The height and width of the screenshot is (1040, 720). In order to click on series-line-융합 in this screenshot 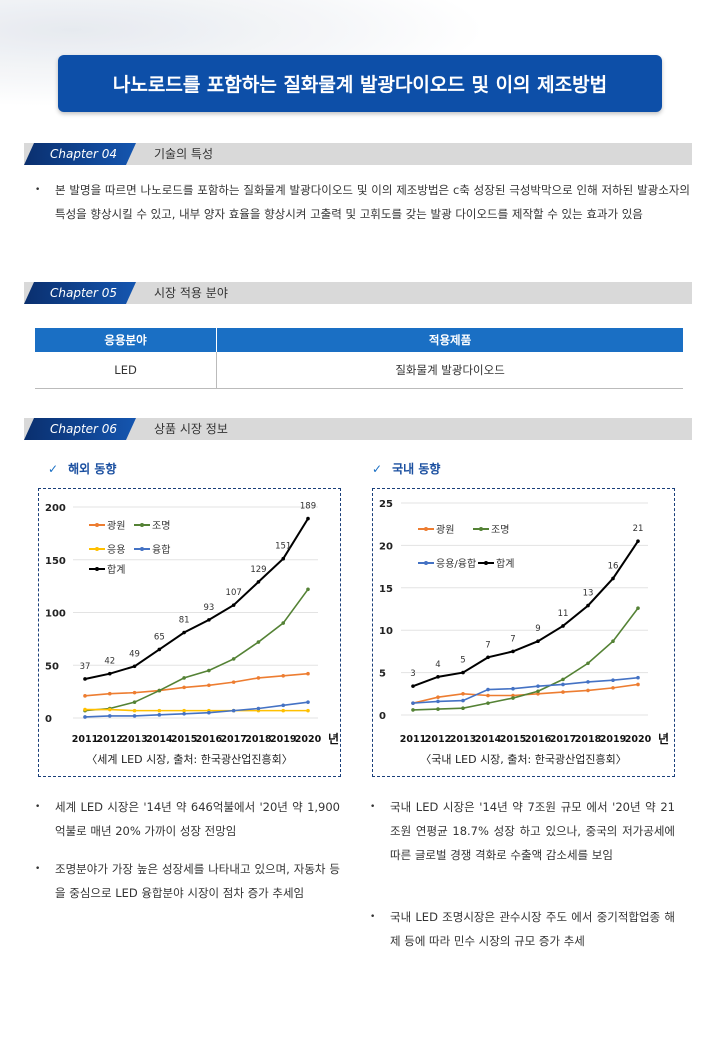, I will do `click(196, 709)`.